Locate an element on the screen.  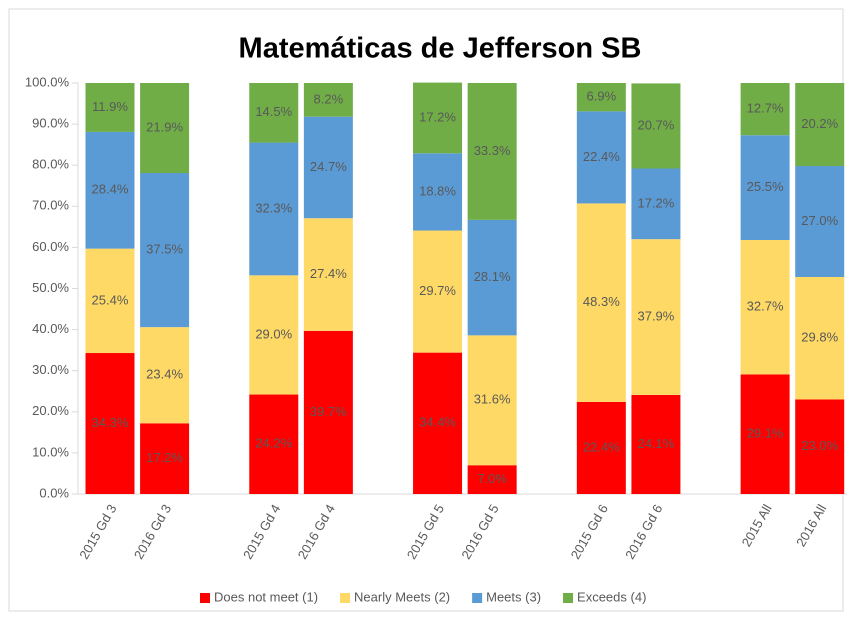
data-label: 27.0% is located at coordinates (819, 220).